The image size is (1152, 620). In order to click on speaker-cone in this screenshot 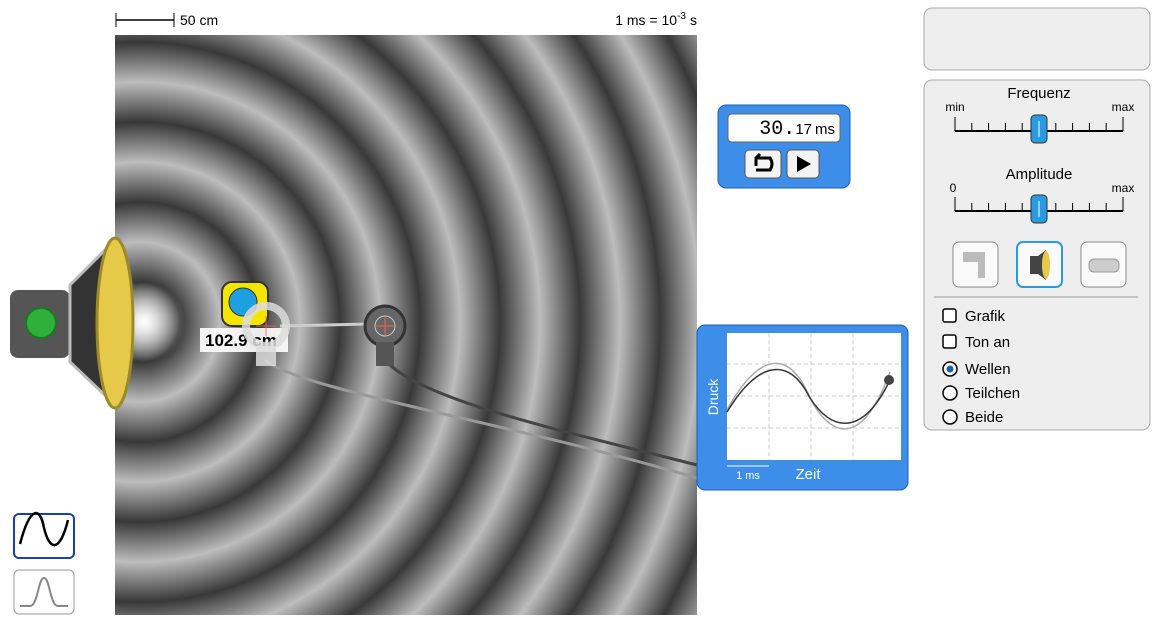, I will do `click(115, 323)`.